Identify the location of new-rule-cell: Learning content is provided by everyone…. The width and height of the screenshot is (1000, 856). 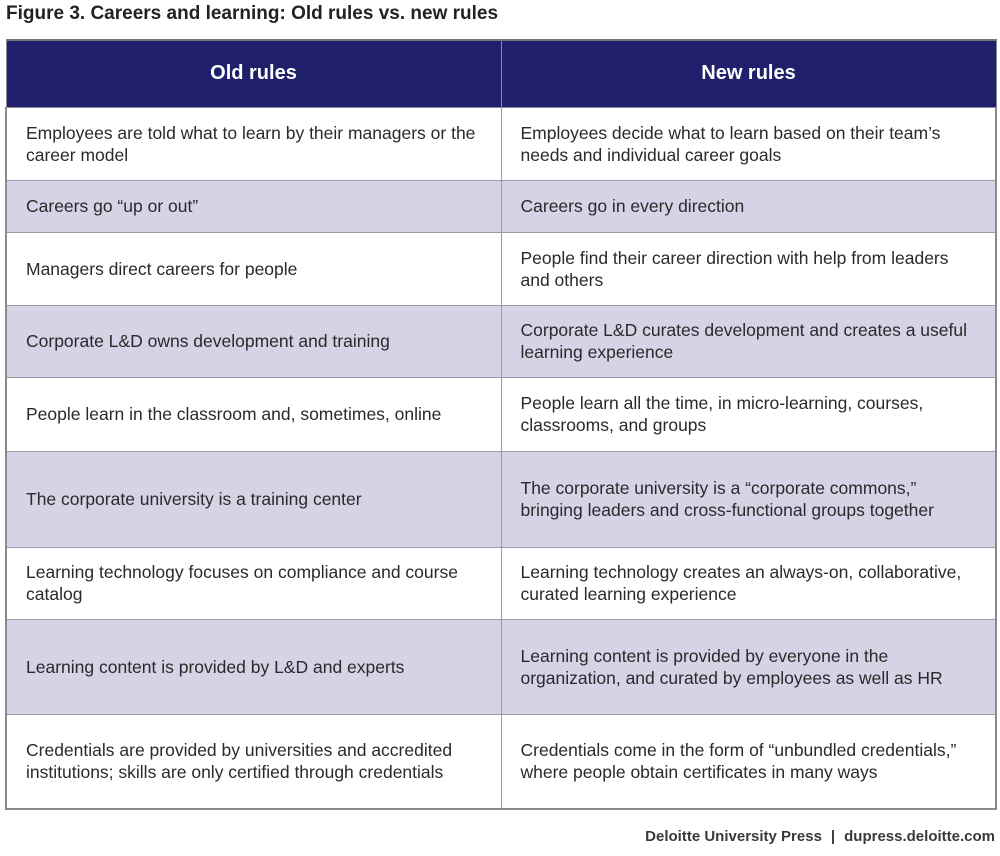
(748, 666).